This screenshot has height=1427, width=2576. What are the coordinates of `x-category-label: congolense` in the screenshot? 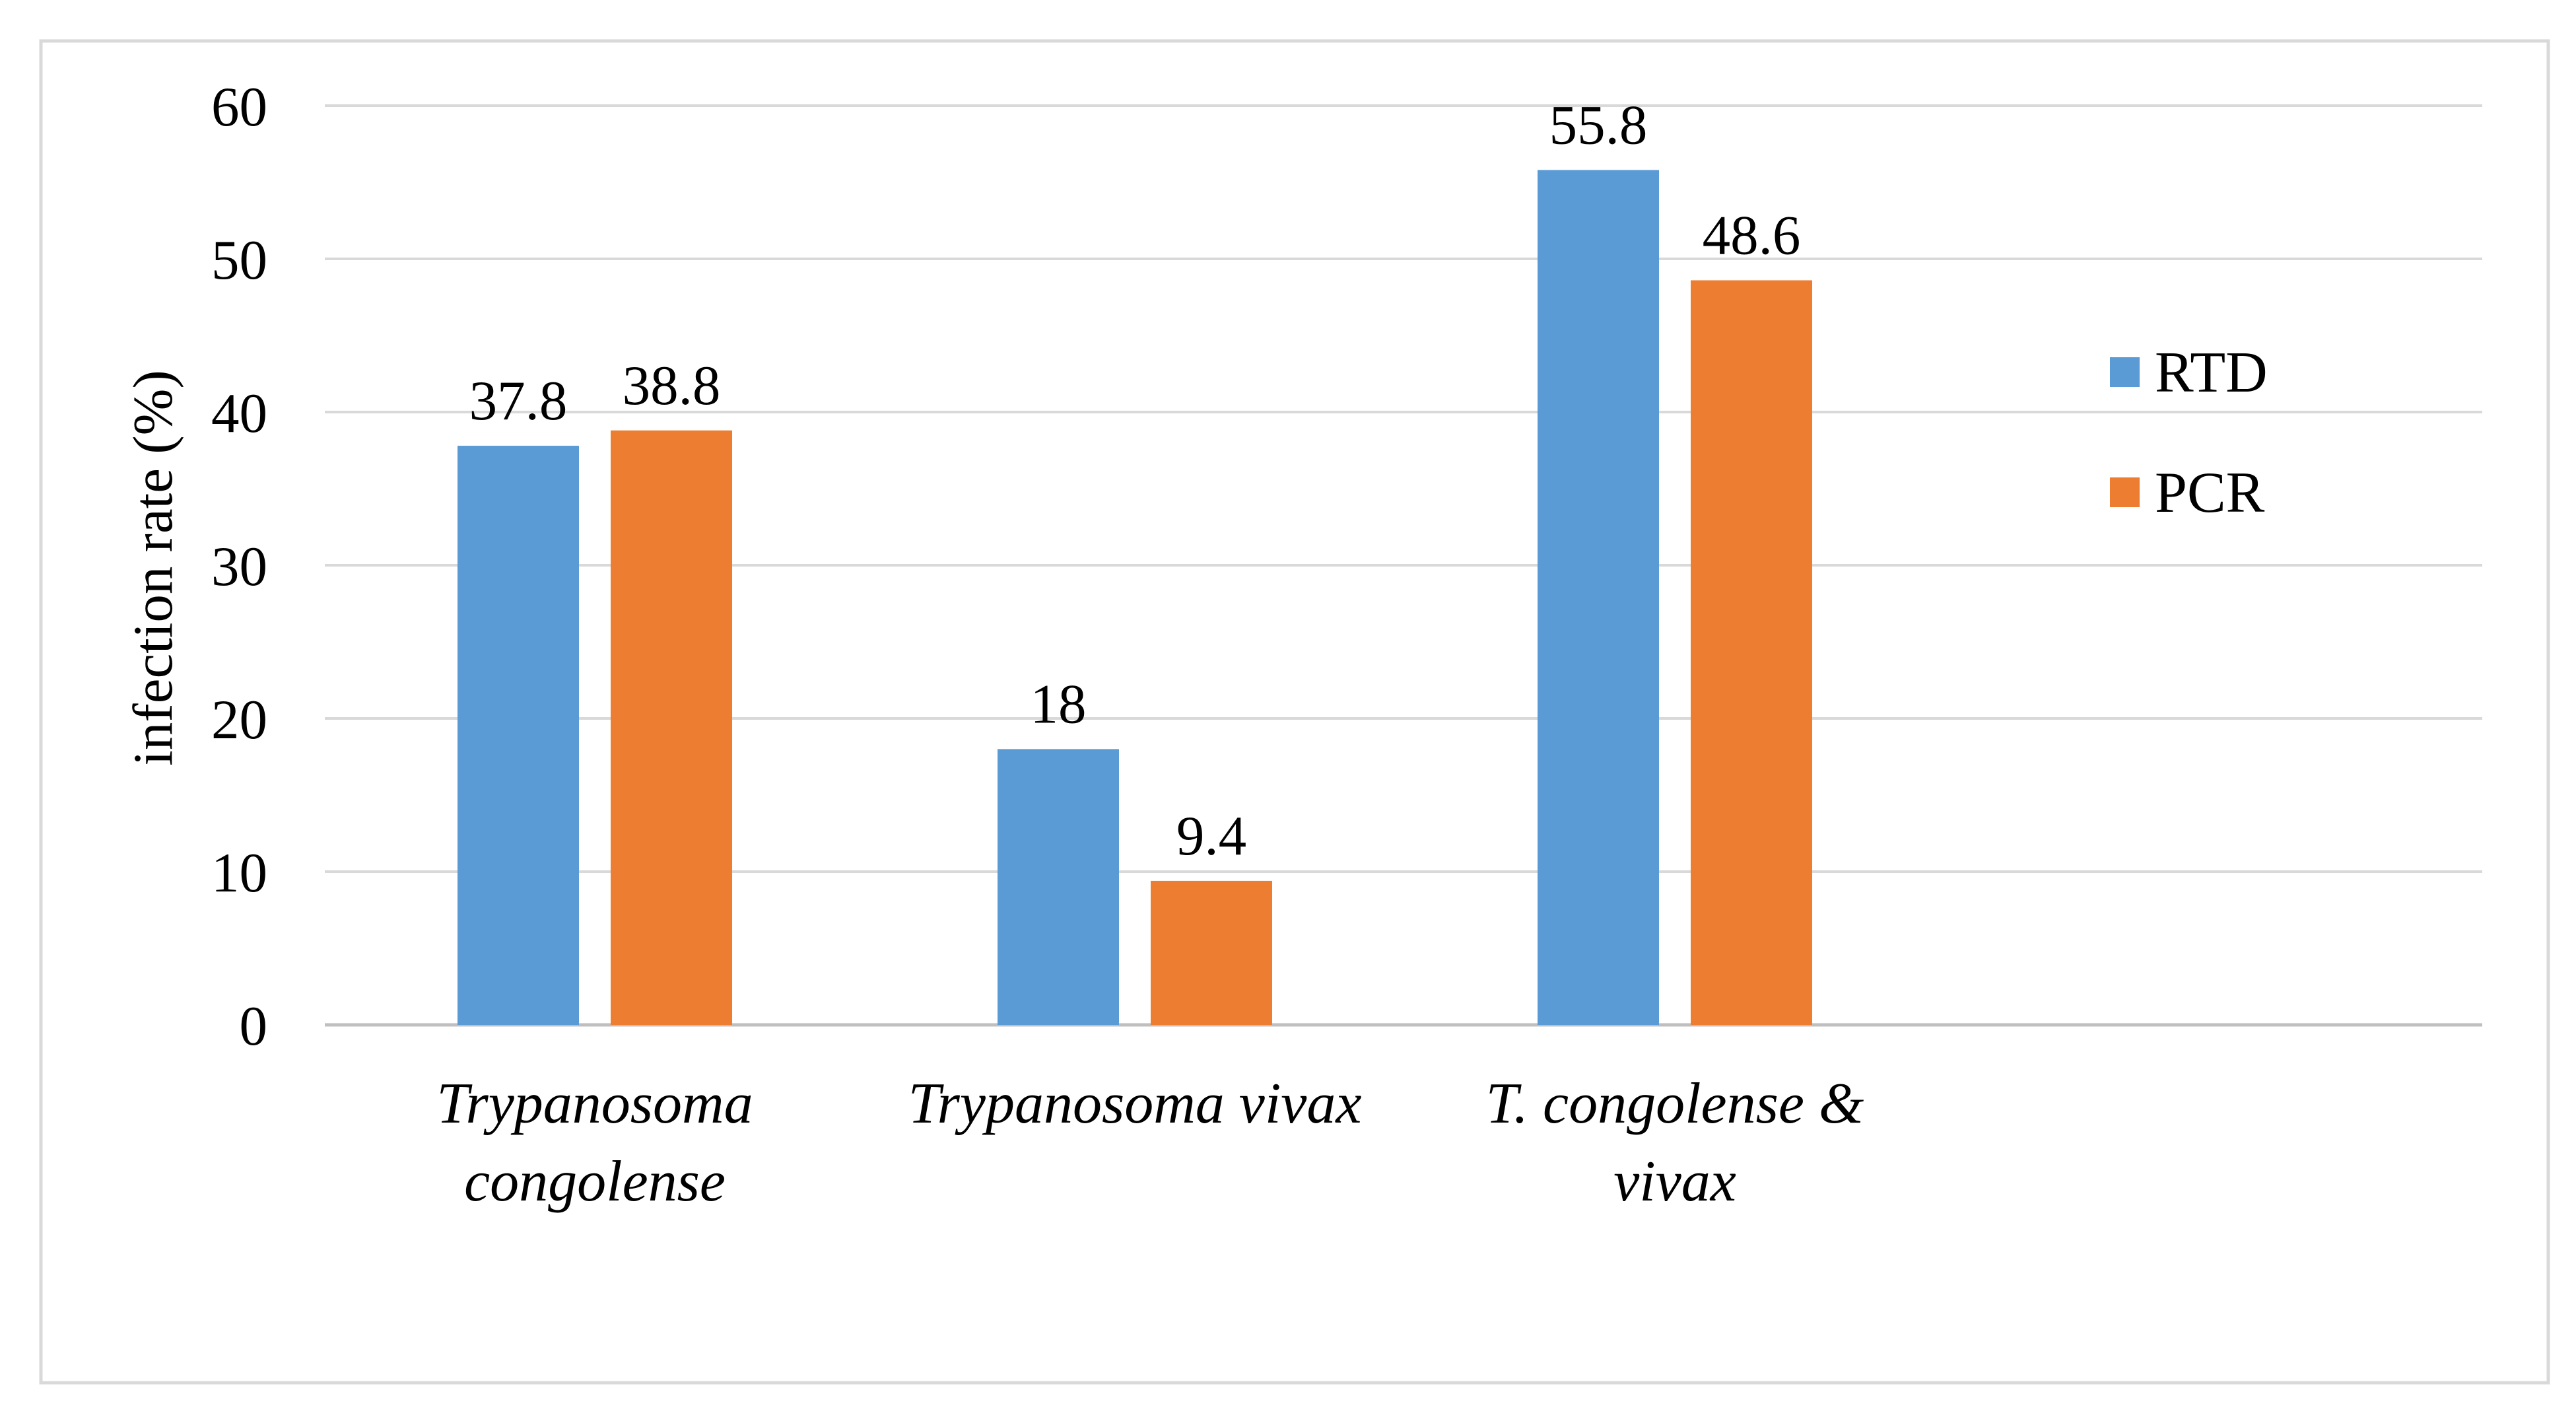 It's located at (595, 1182).